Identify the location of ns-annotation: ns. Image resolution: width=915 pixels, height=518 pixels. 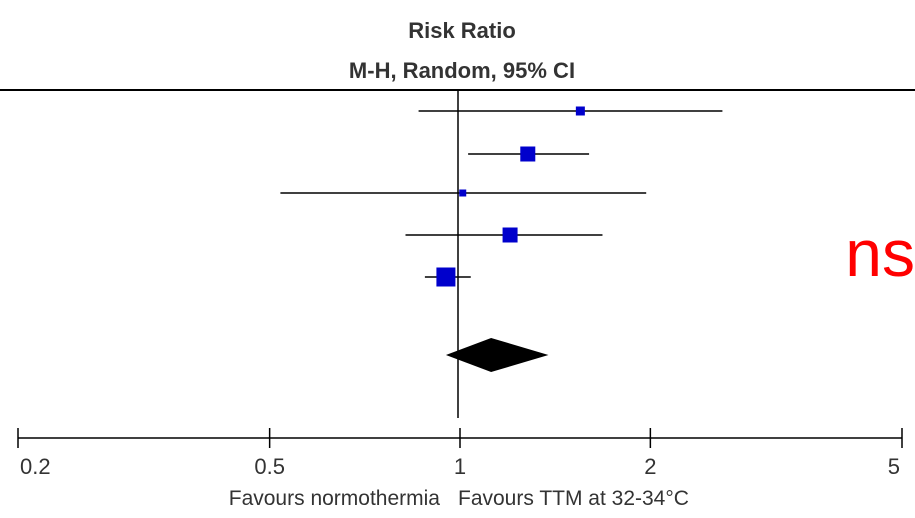
(880, 253).